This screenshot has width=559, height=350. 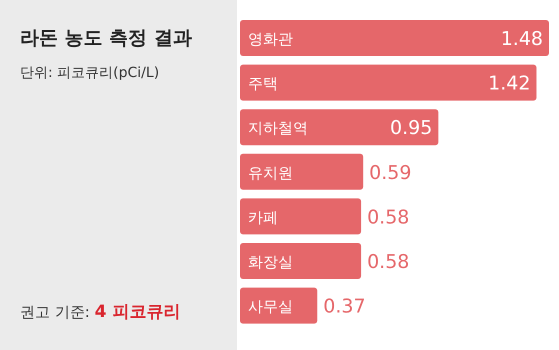 What do you see at coordinates (270, 262) in the screenshot?
I see `y-tick-label: 화장실` at bounding box center [270, 262].